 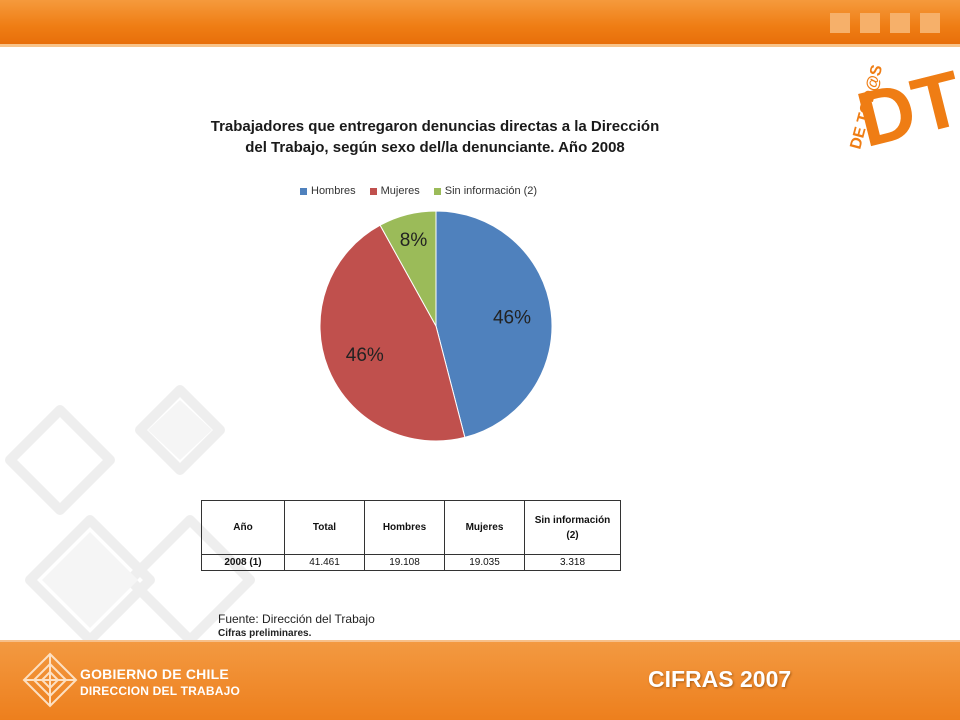 I want to click on pie-slice-mujeres, so click(x=392, y=333).